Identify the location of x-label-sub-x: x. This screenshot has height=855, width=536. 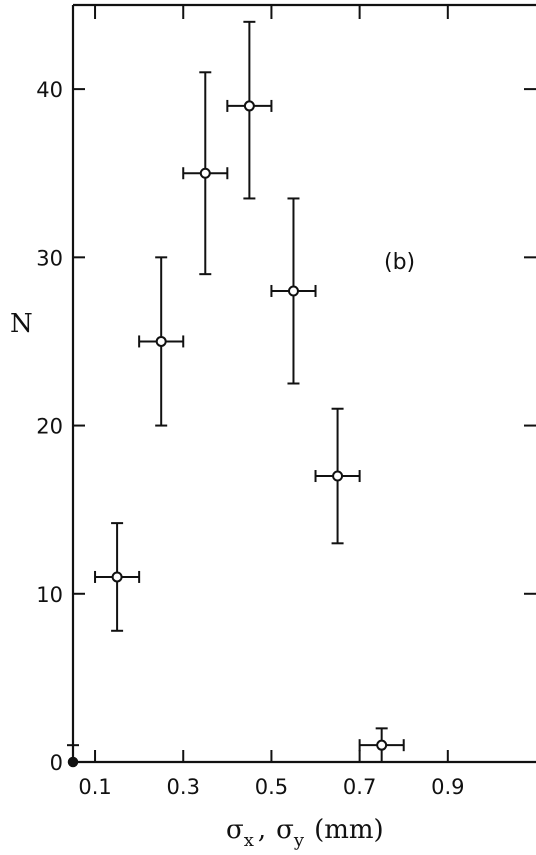
(249, 840).